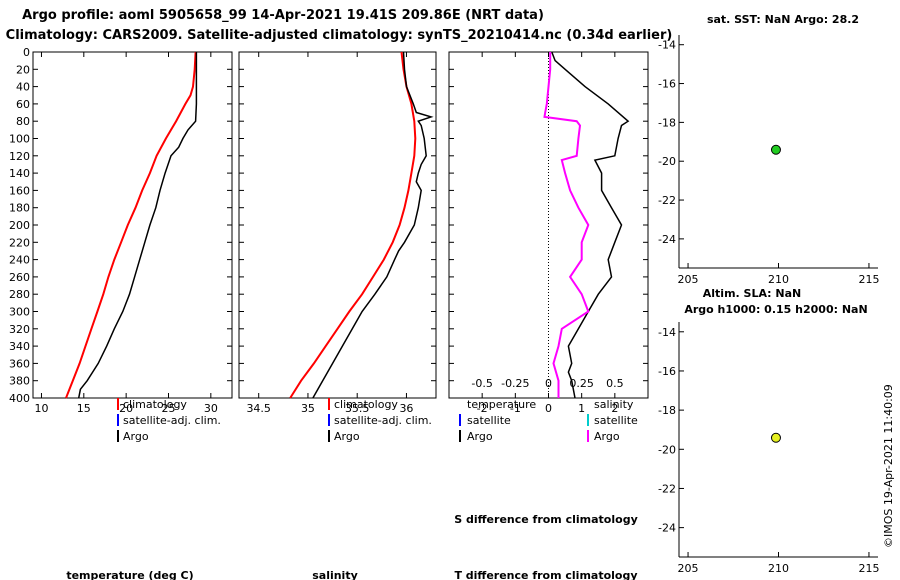  I want to click on s-diff-tick-label: 0.5, so click(615, 383).